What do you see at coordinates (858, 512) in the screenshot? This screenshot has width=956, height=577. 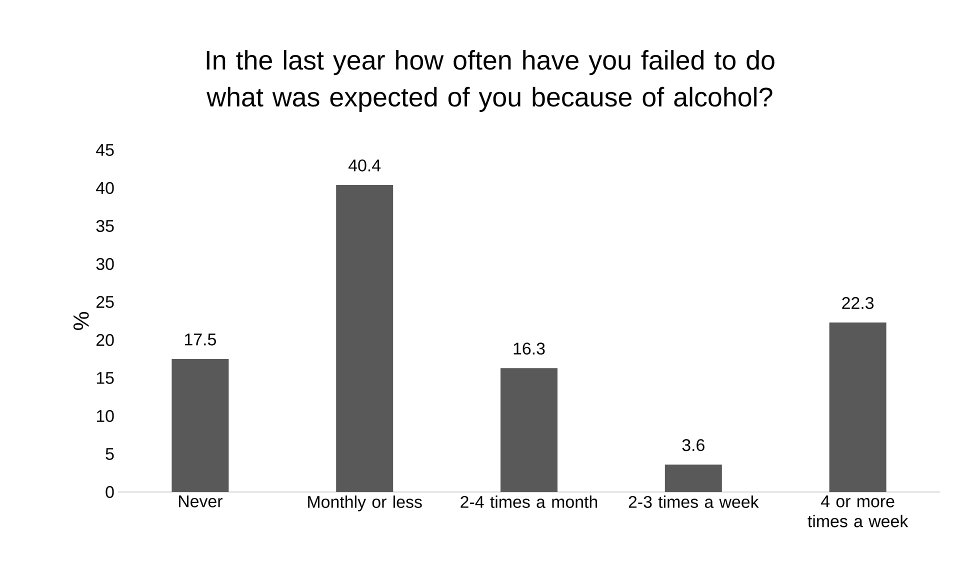 I see `x-tick-label: 4 or more times a week` at bounding box center [858, 512].